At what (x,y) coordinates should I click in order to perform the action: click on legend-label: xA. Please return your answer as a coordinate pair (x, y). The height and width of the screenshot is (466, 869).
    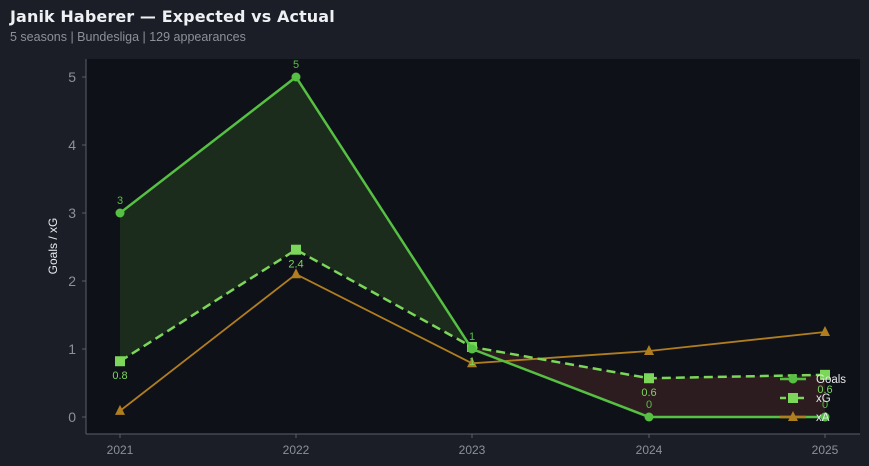
    Looking at the image, I should click on (823, 418).